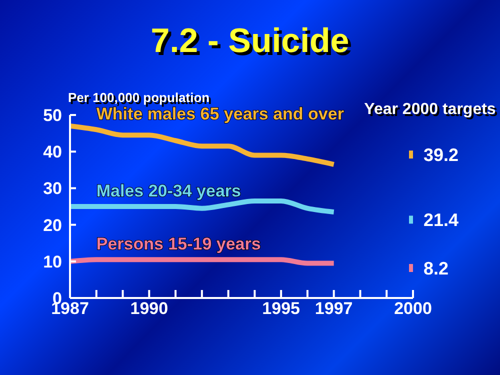  I want to click on y-tick-label: 10, so click(52, 262).